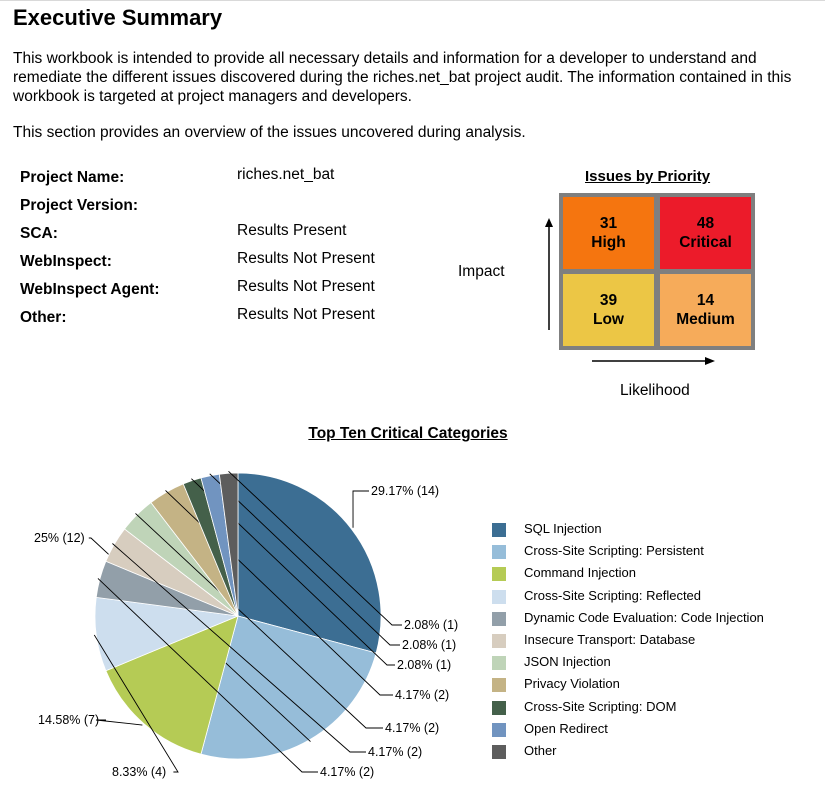  What do you see at coordinates (59, 538) in the screenshot?
I see `pie-slice-label-1: 25% (12)` at bounding box center [59, 538].